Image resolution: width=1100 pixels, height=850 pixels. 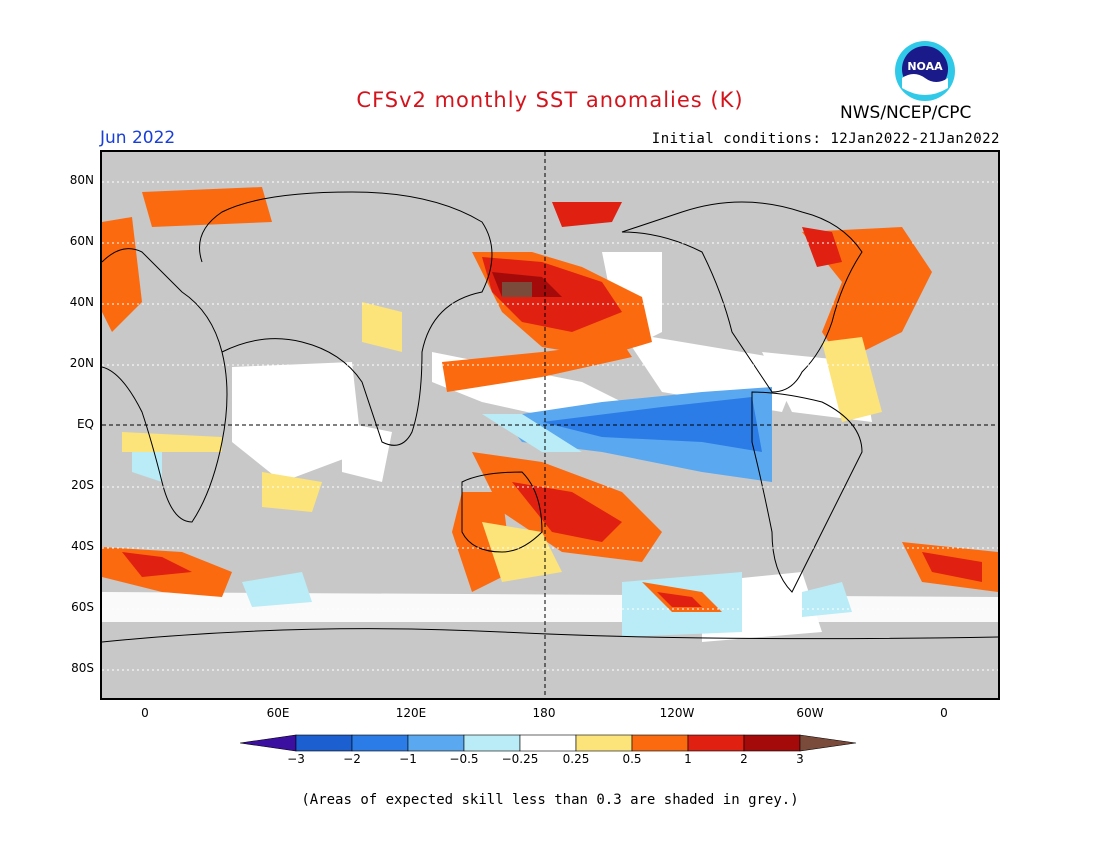 I want to click on lon-label: 60W, so click(x=810, y=713).